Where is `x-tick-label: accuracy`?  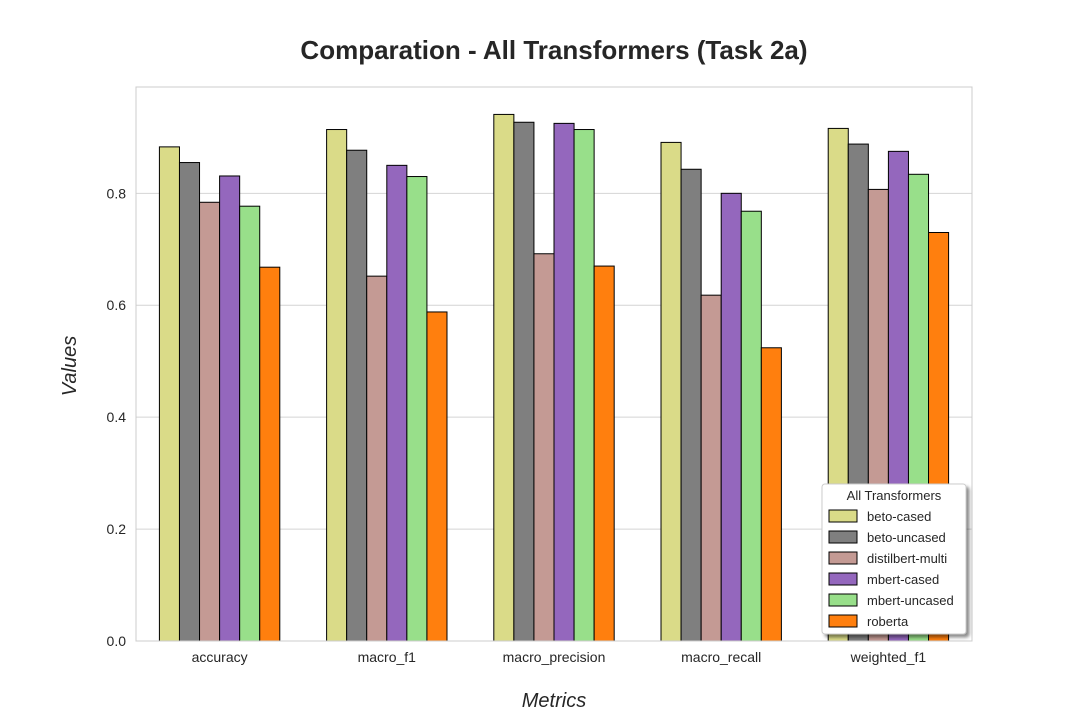 x-tick-label: accuracy is located at coordinates (220, 657).